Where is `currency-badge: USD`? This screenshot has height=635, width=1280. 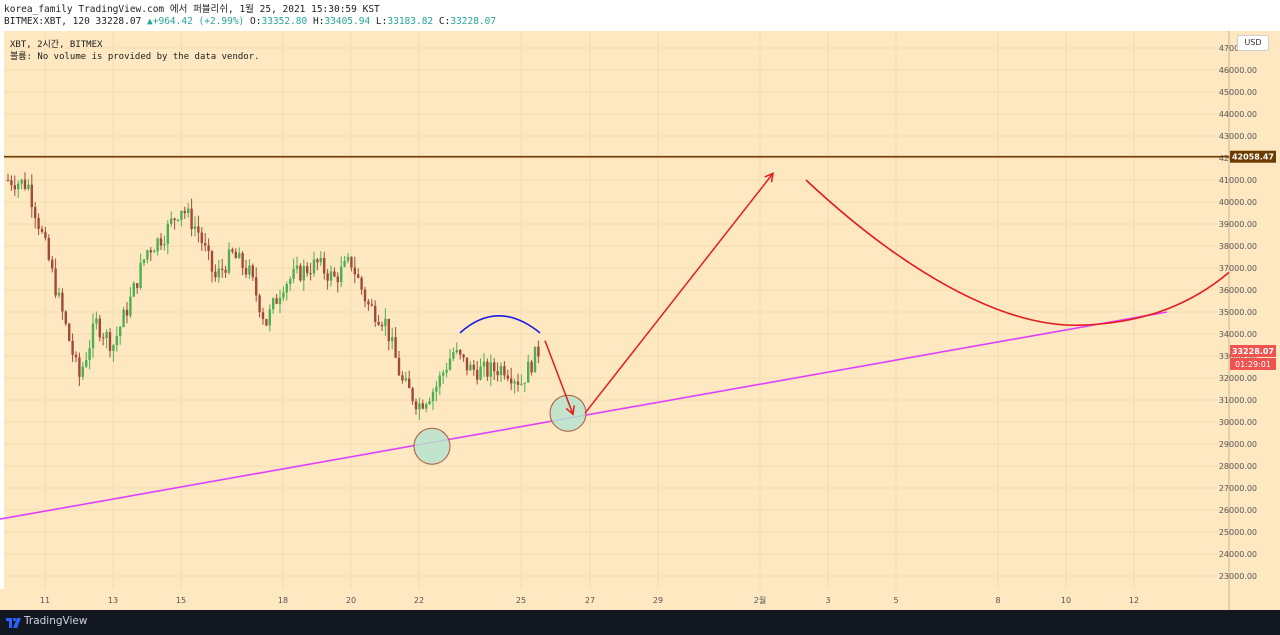 currency-badge: USD is located at coordinates (1253, 43).